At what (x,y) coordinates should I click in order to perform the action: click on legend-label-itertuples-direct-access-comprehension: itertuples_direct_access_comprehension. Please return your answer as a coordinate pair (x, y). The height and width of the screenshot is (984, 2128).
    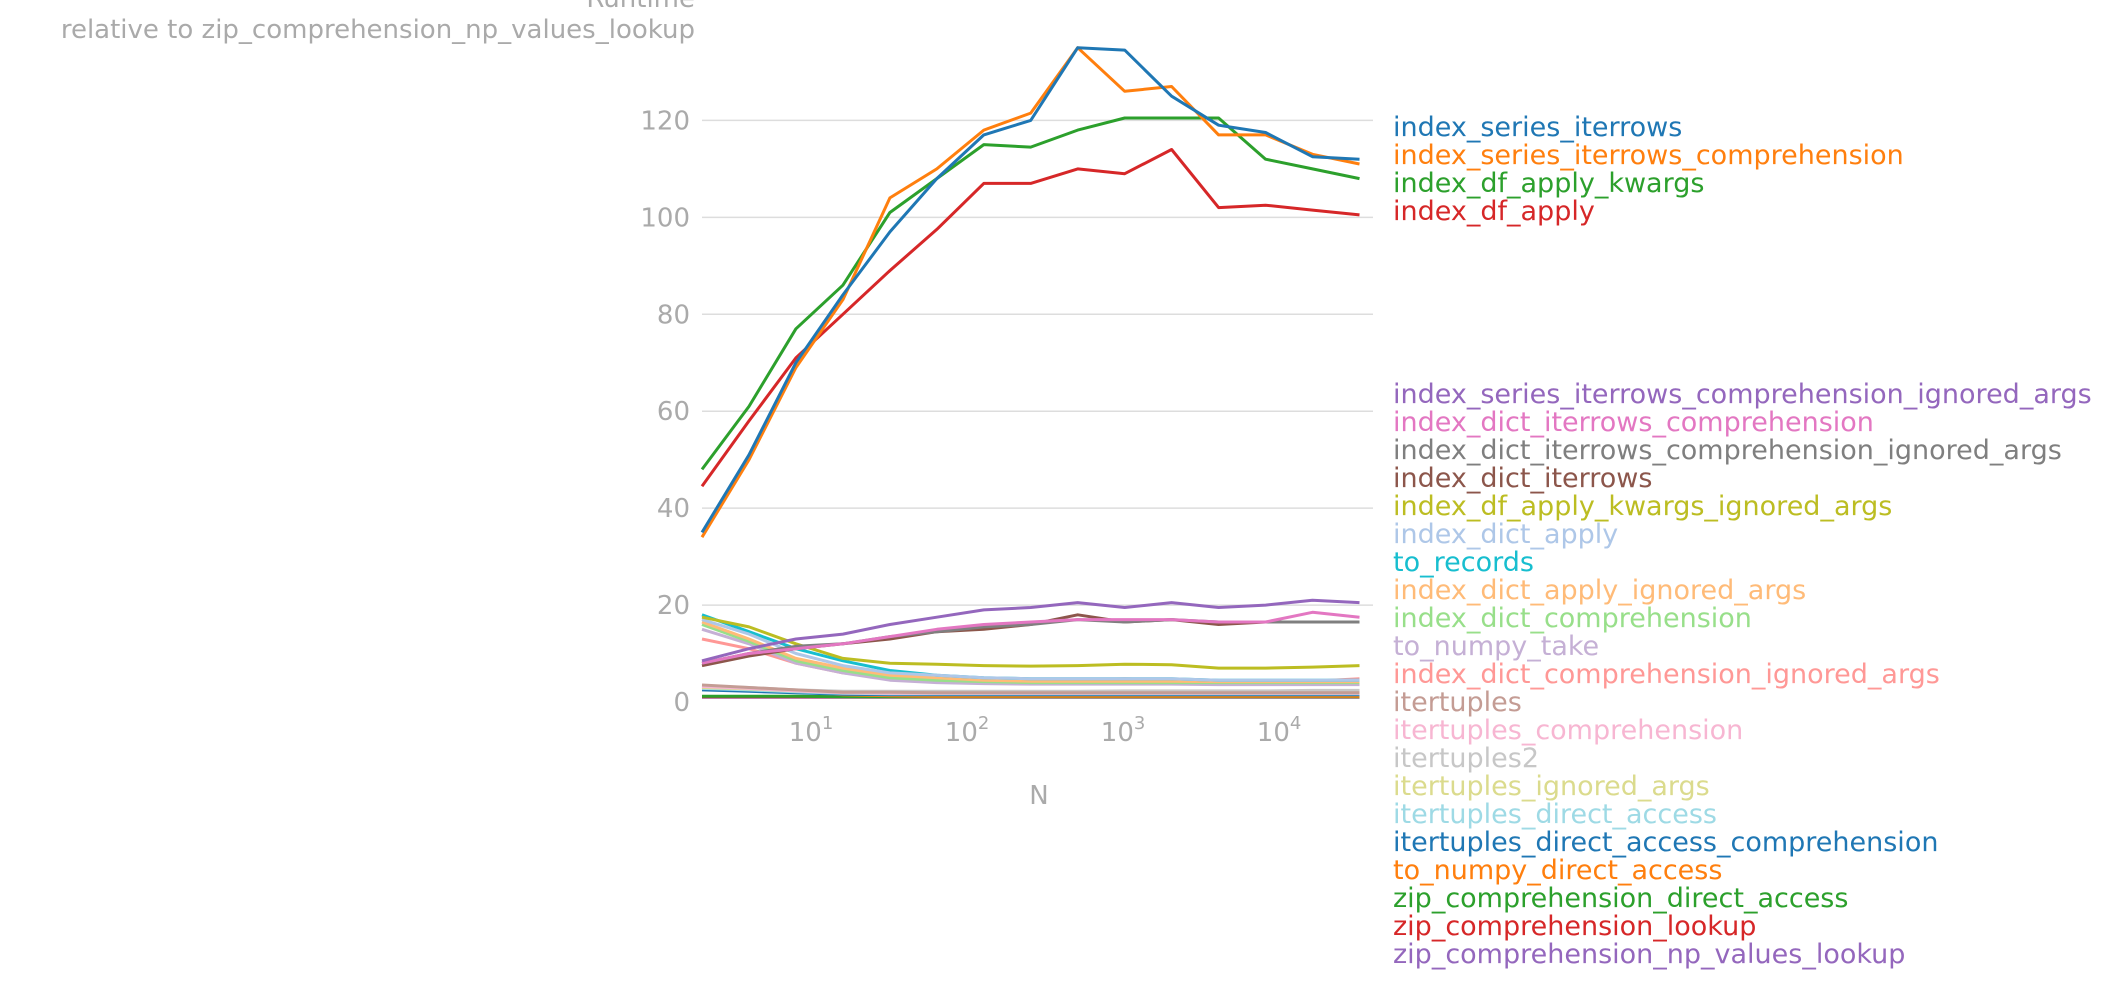
    Looking at the image, I should click on (1665, 842).